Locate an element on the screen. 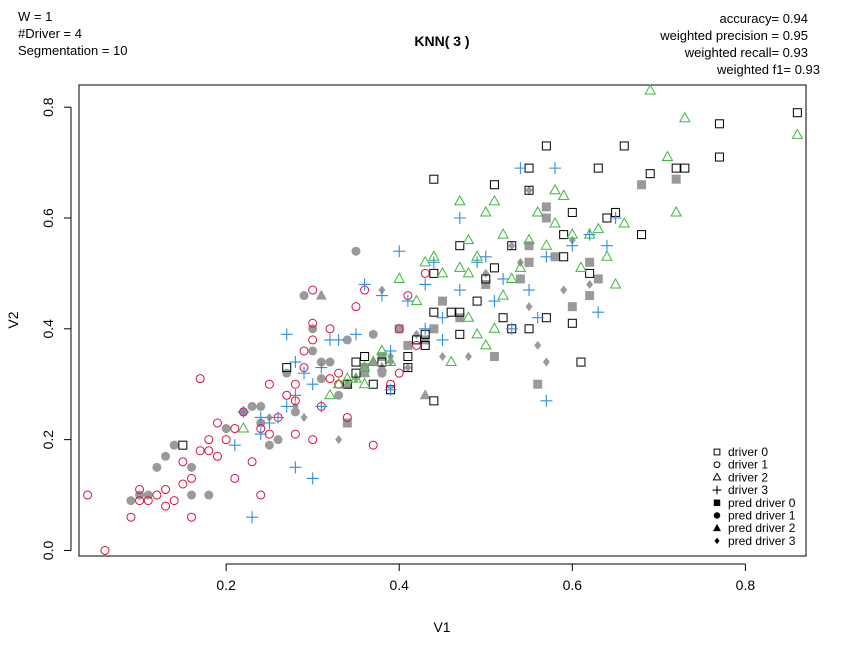  metric-precision: weighted precision = 0.95 is located at coordinates (734, 35).